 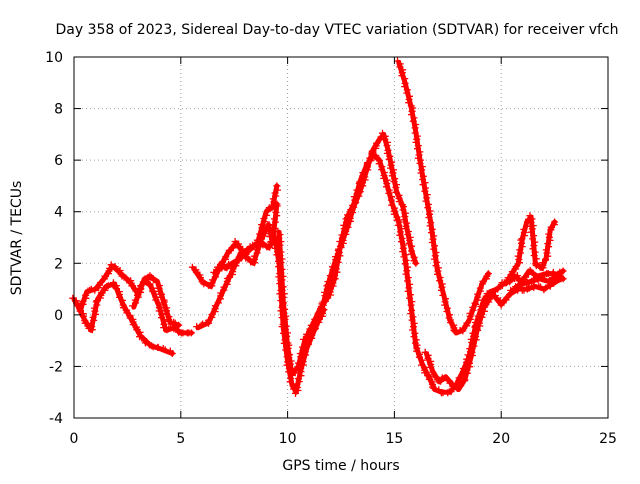 What do you see at coordinates (17, 238) in the screenshot?
I see `y-axis-label: SDTVAR / TECUs` at bounding box center [17, 238].